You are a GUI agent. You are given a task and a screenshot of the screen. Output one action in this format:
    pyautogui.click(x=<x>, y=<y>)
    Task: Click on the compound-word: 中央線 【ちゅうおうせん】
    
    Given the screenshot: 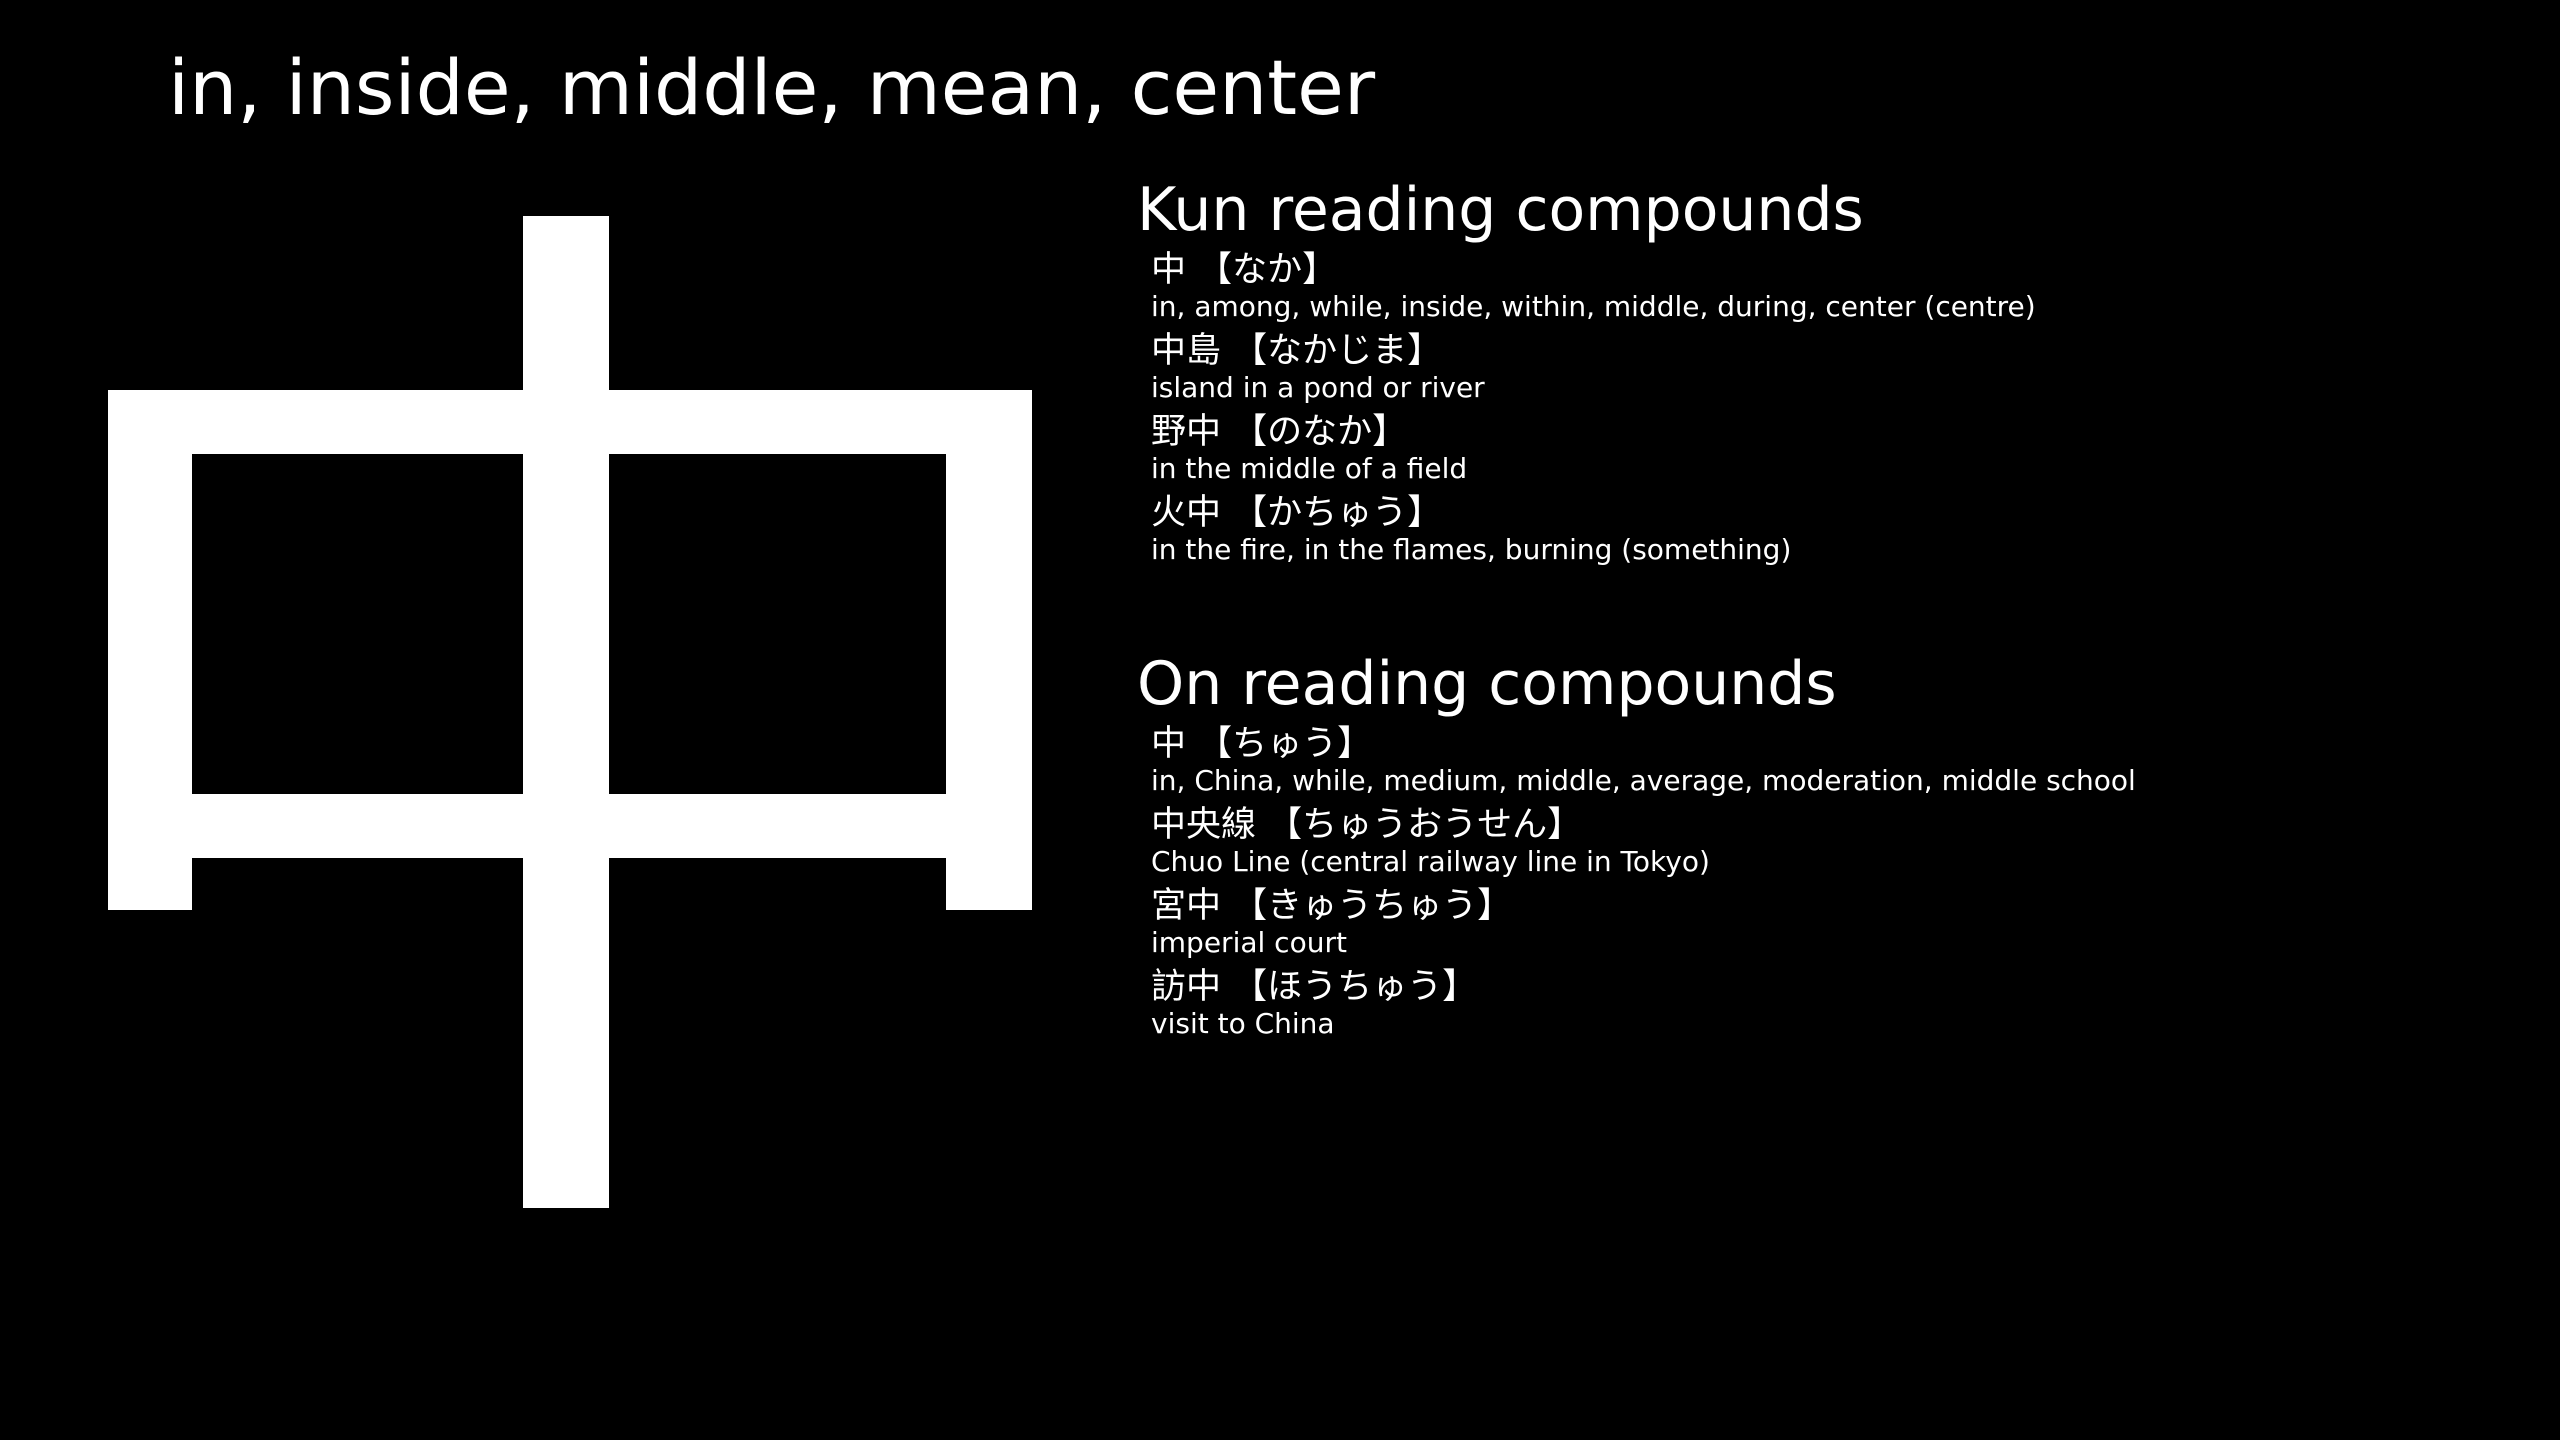 What is the action you would take?
    pyautogui.click(x=1367, y=825)
    